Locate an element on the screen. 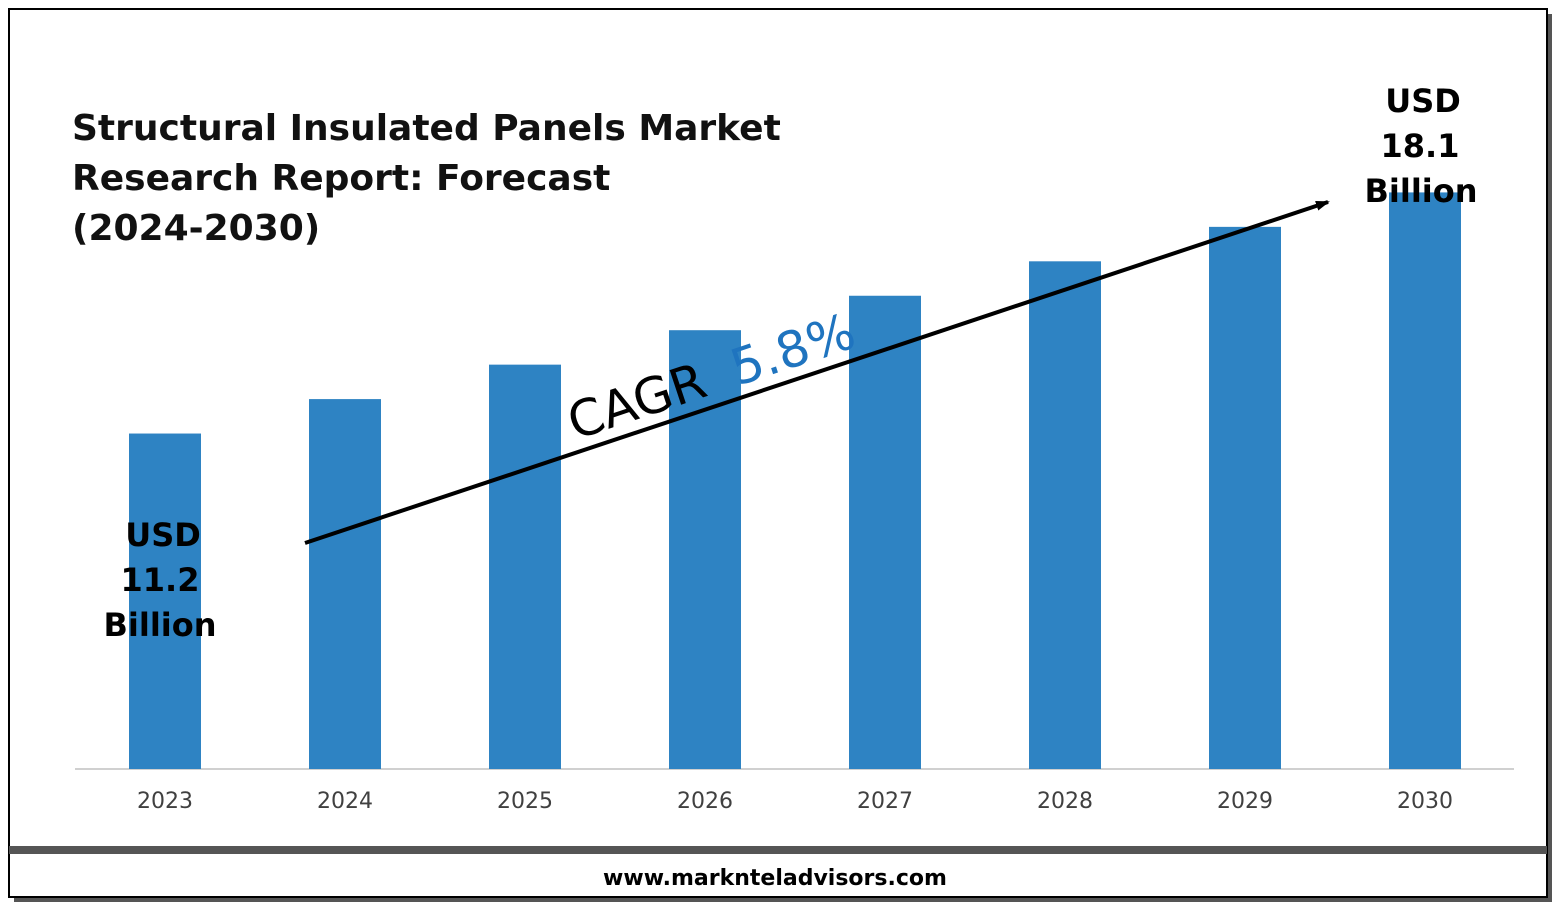 This screenshot has width=1557, height=907. x-tick-2026: 2026 is located at coordinates (705, 801).